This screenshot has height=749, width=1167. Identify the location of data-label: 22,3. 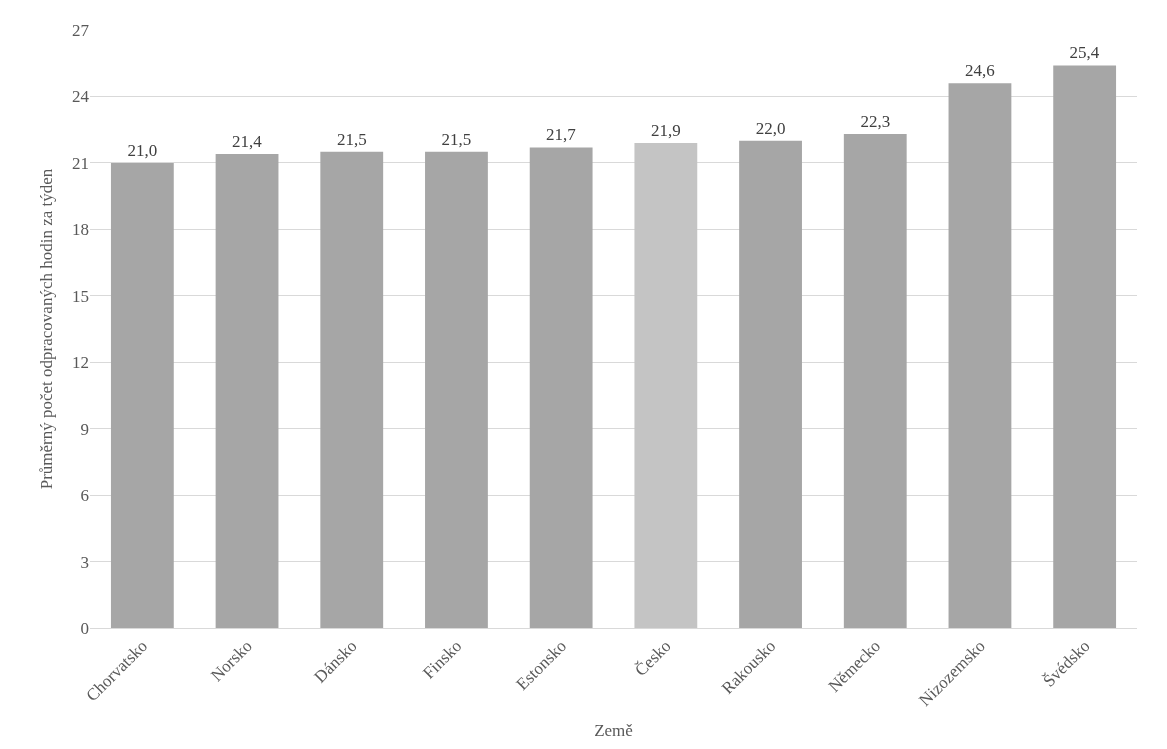
(875, 122).